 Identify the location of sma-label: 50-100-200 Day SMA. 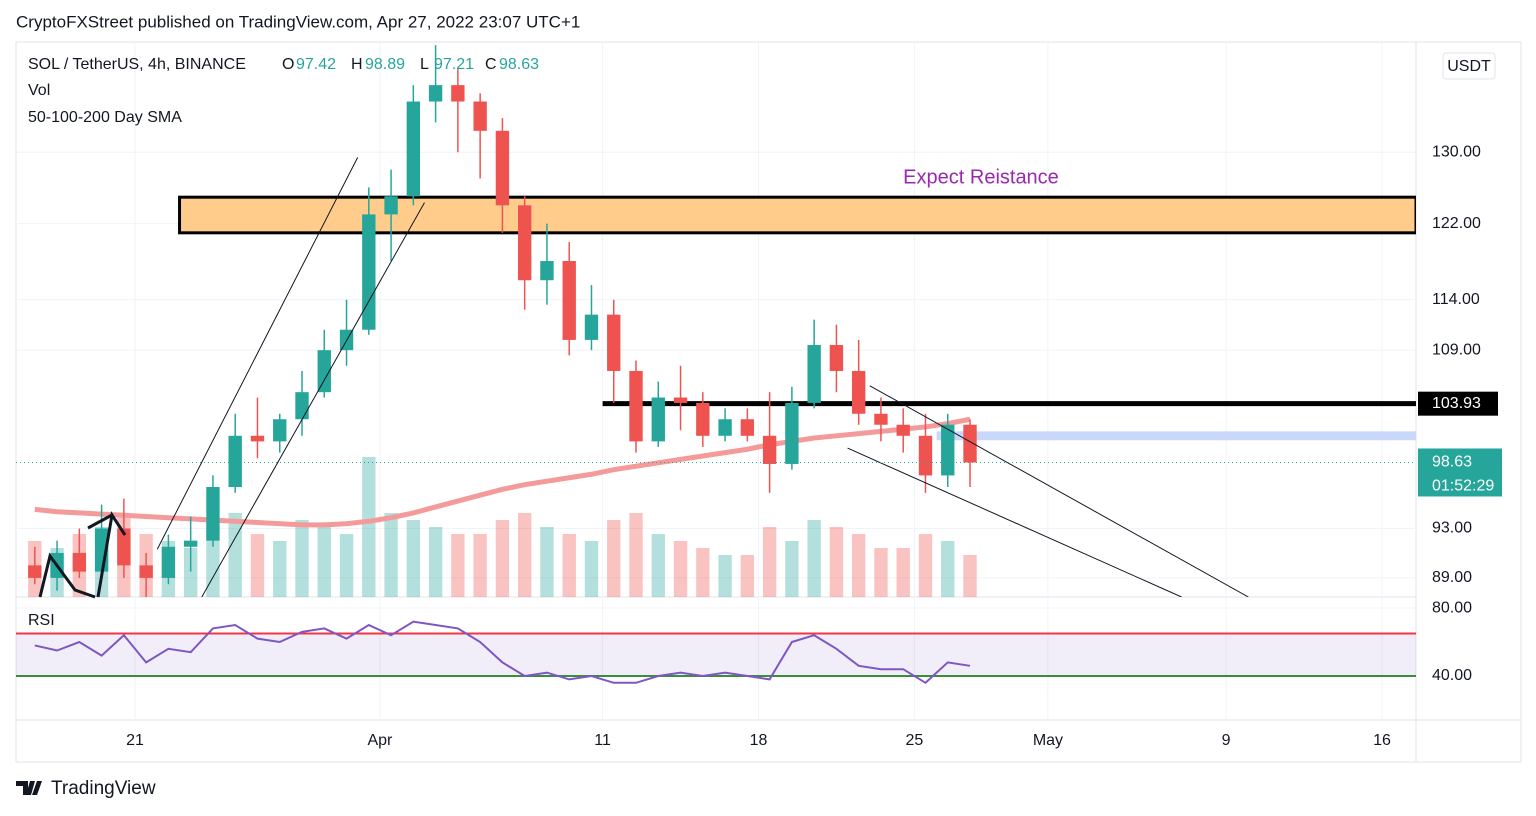
(105, 117).